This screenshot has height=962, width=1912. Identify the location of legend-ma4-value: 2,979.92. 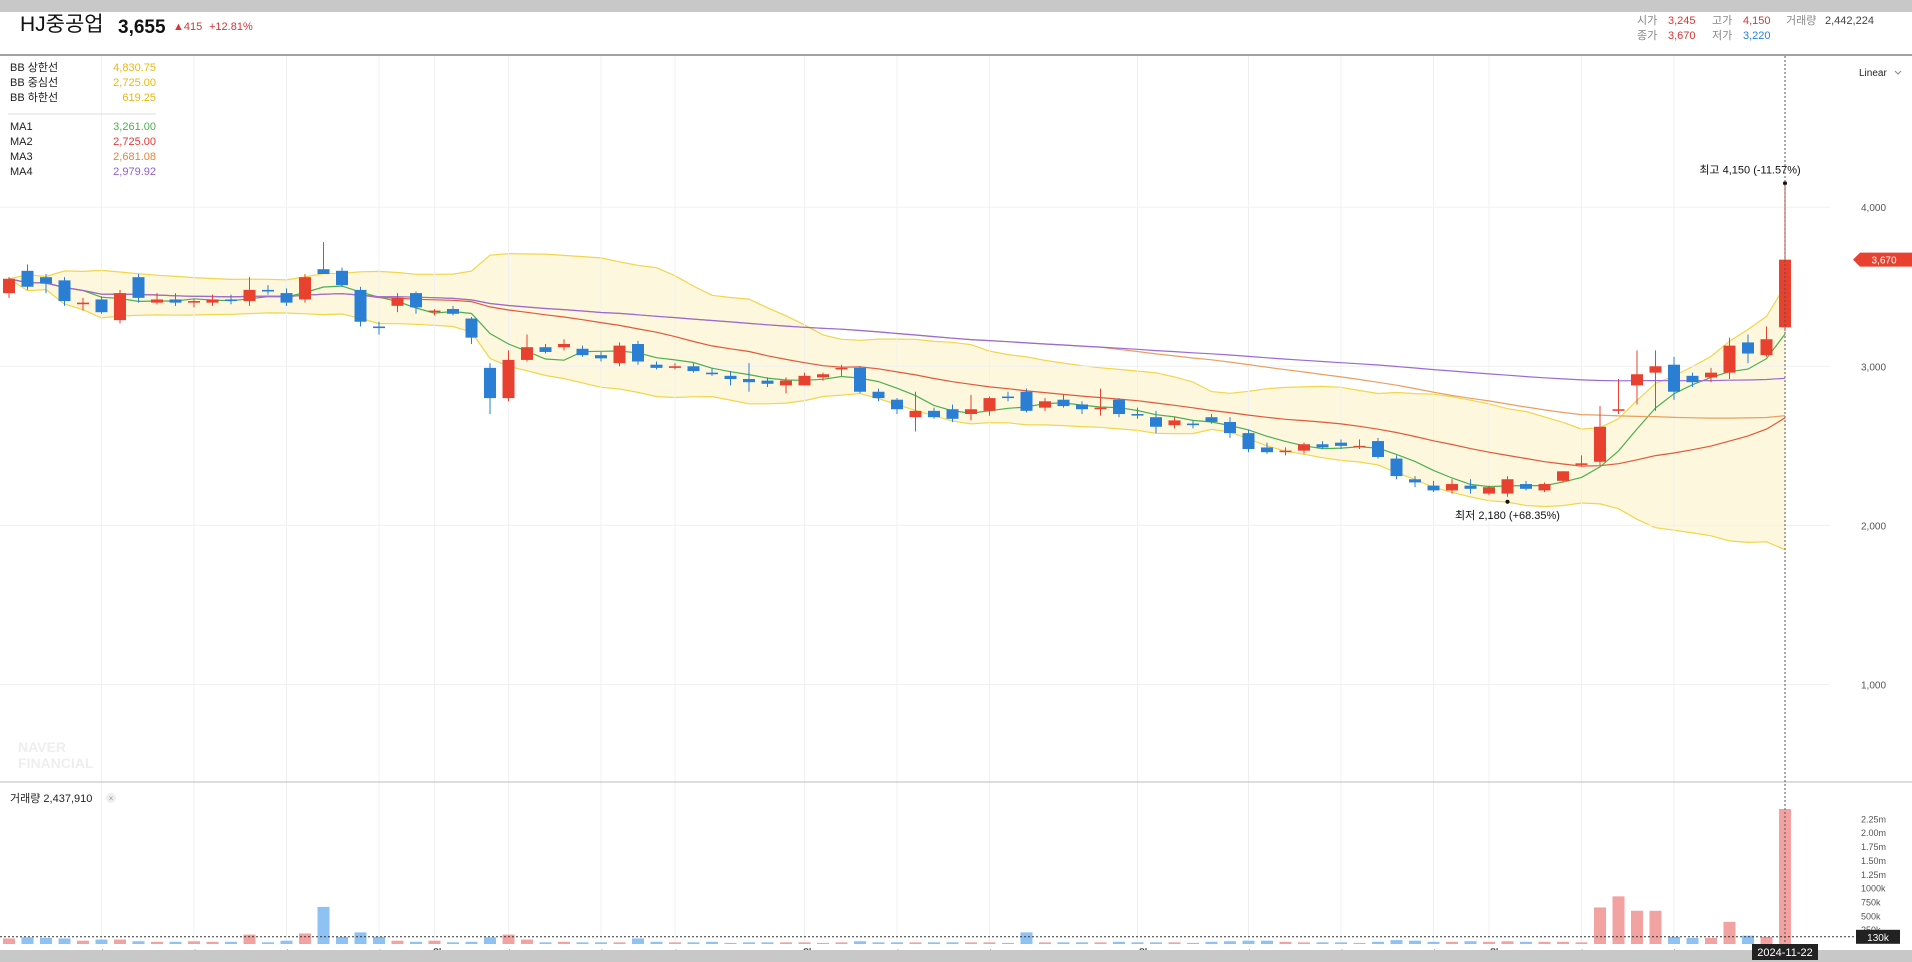
(134, 172).